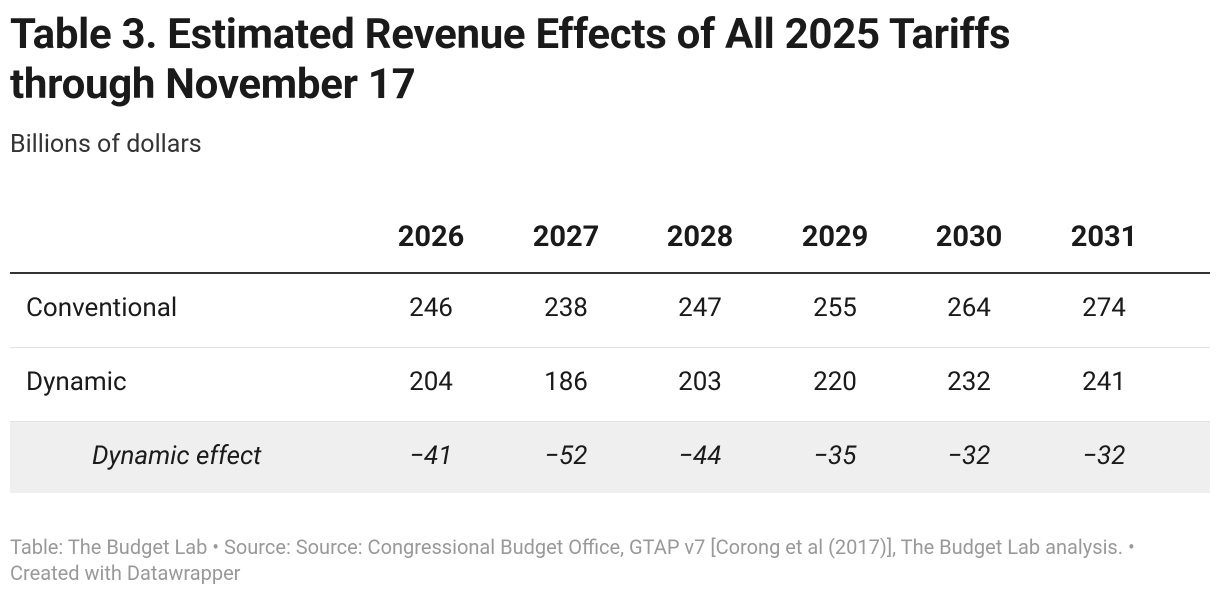  Describe the element at coordinates (969, 308) in the screenshot. I see `cell: 264` at that location.